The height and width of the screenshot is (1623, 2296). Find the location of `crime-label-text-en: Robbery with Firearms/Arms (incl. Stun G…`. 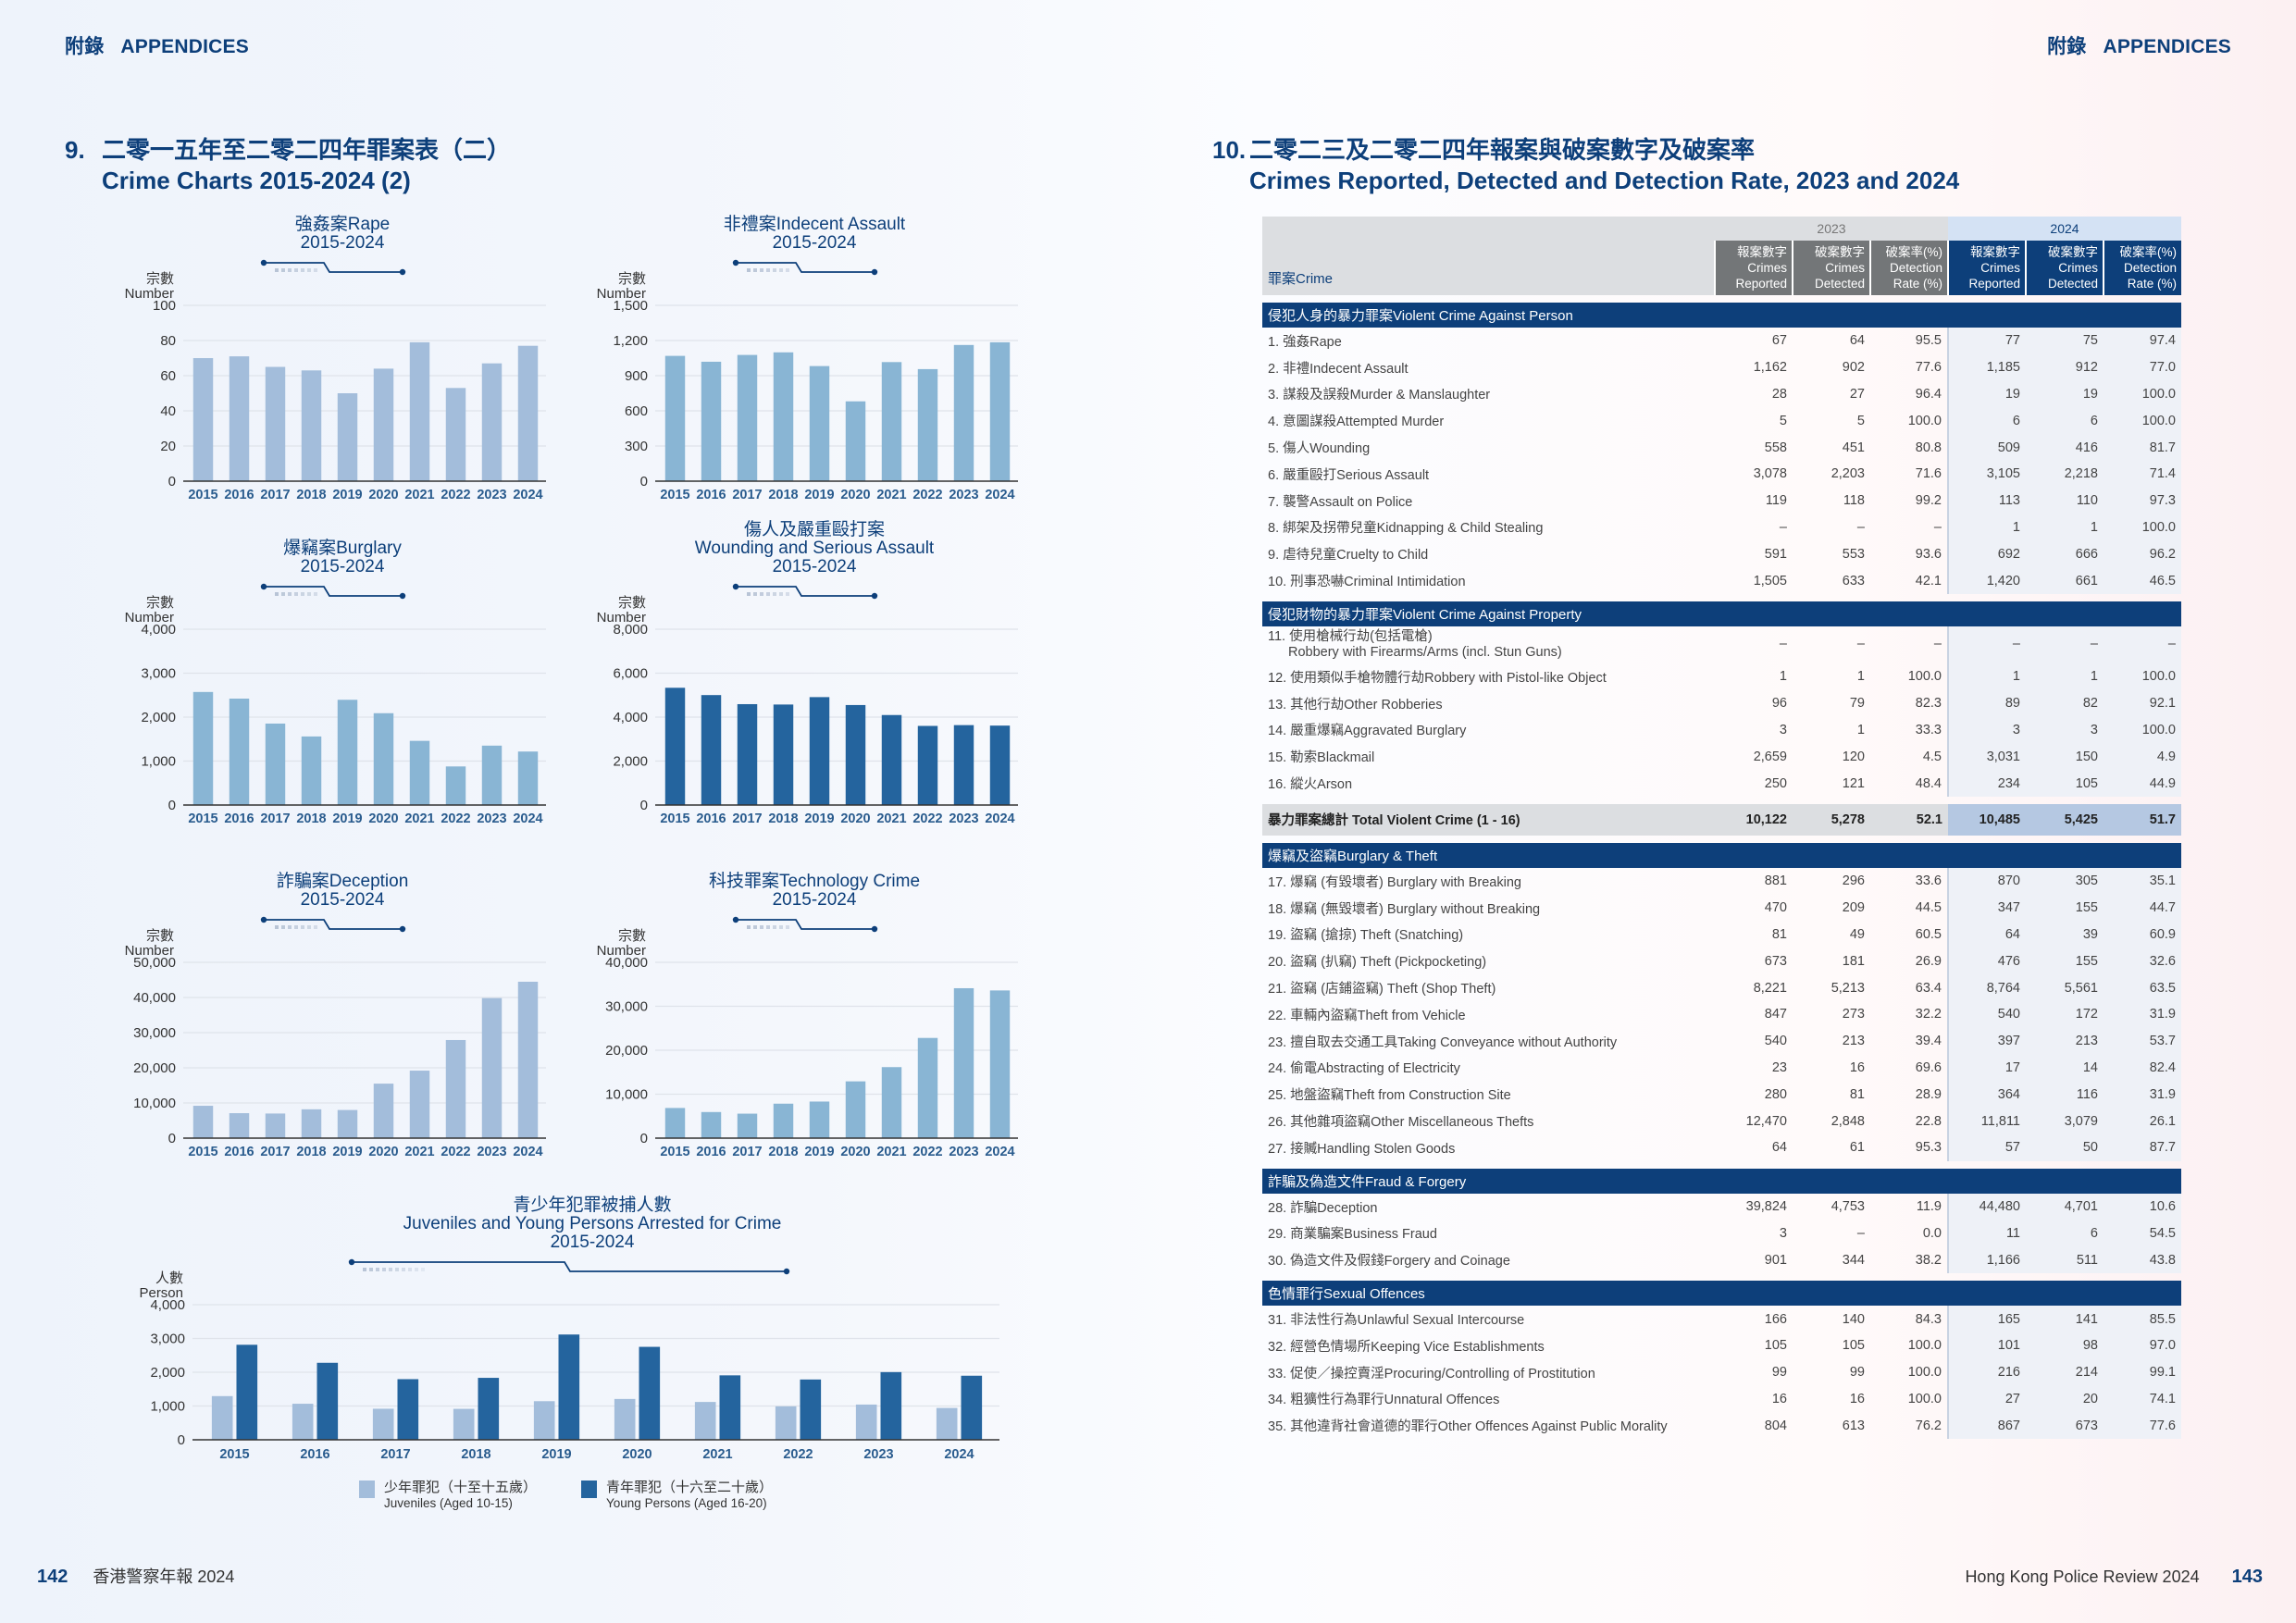

crime-label-text-en: Robbery with Firearms/Arms (incl. Stun G… is located at coordinates (1425, 652).